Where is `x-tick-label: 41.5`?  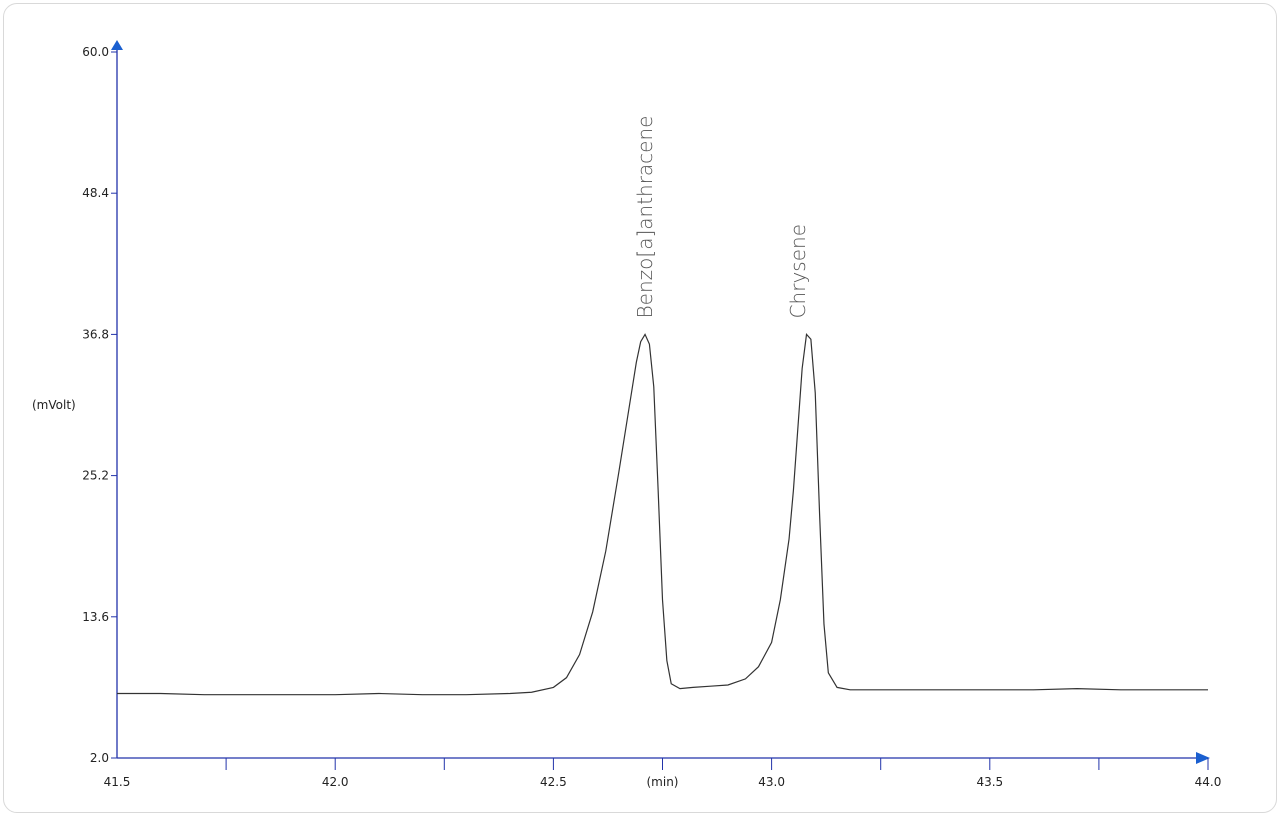 x-tick-label: 41.5 is located at coordinates (117, 782).